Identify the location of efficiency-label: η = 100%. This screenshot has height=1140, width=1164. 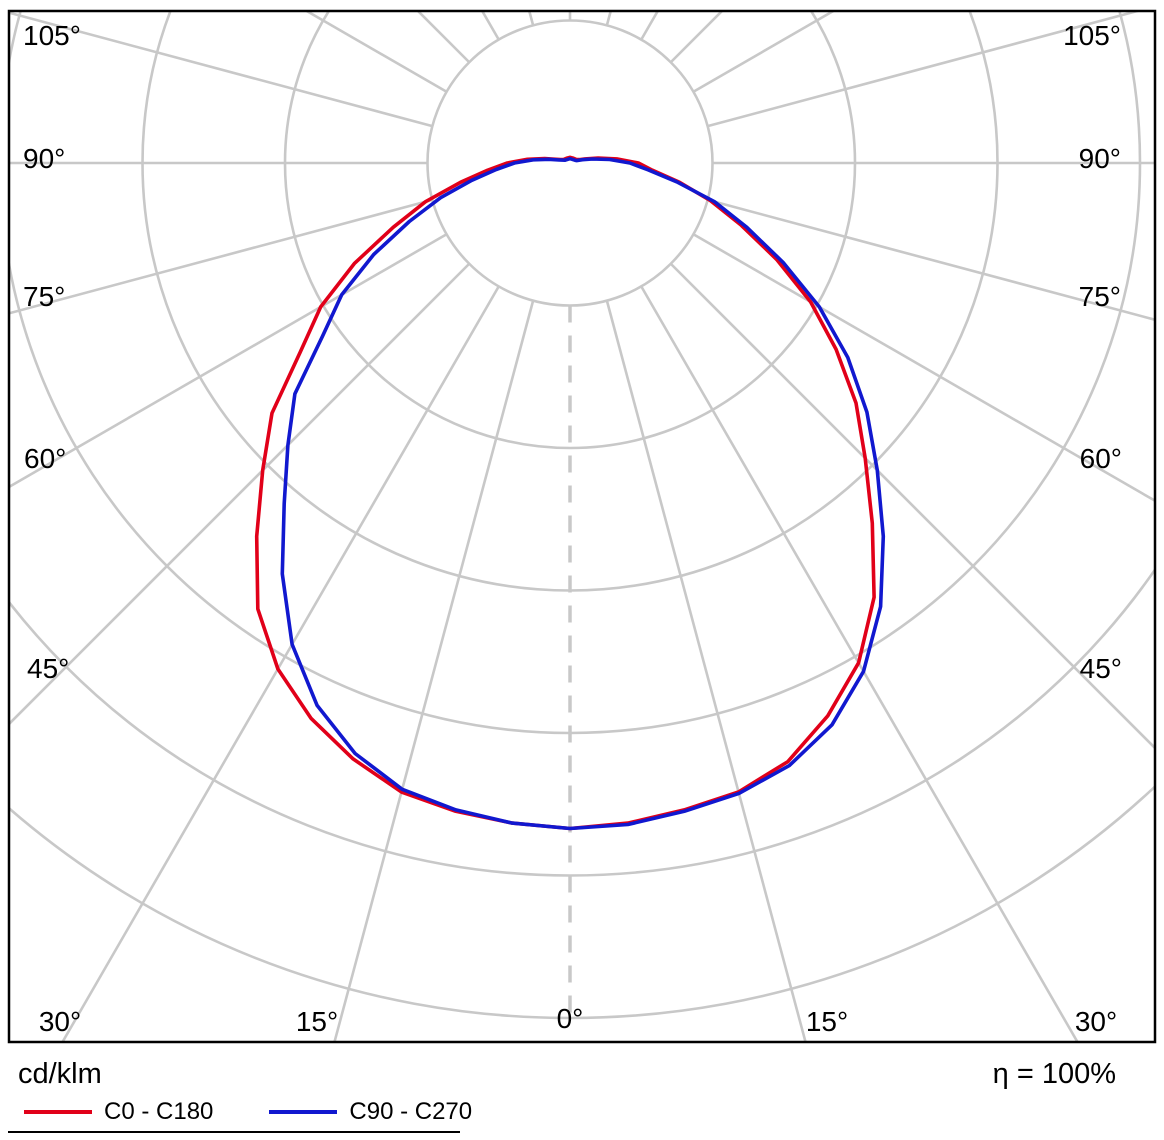
(1054, 1074).